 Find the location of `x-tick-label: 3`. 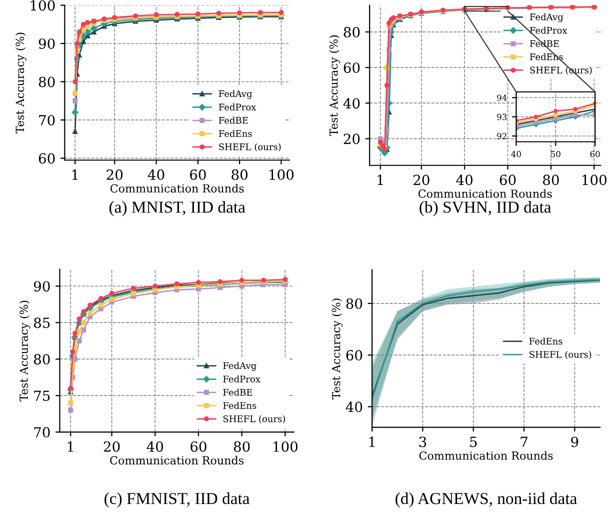

x-tick-label: 3 is located at coordinates (422, 442).